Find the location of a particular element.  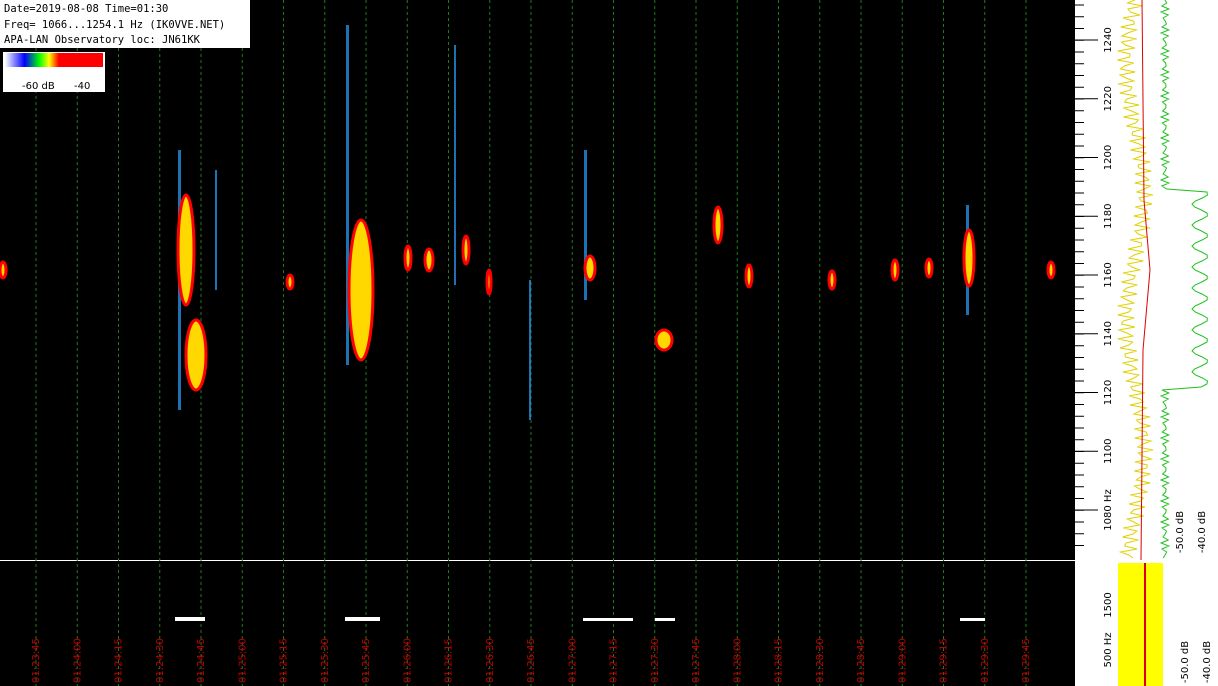

time-label: 01:25:30 is located at coordinates (325, 660).